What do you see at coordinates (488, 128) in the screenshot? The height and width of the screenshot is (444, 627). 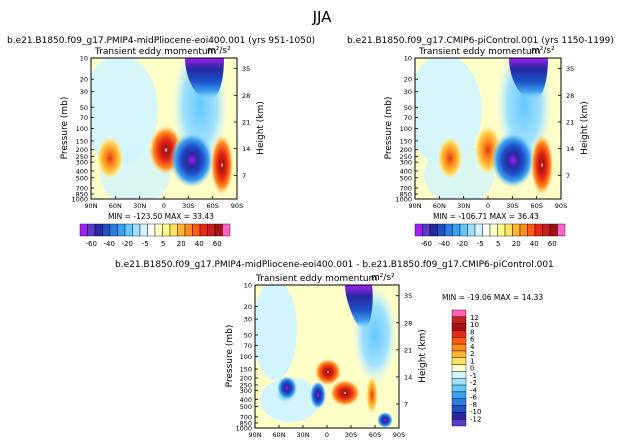 I see `panel-2-field` at bounding box center [488, 128].